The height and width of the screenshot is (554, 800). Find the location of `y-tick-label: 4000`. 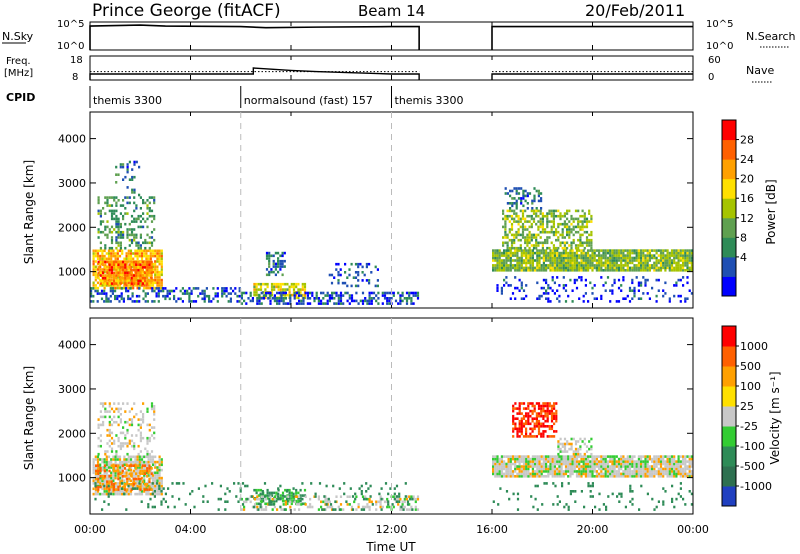

y-tick-label: 4000 is located at coordinates (72, 345).